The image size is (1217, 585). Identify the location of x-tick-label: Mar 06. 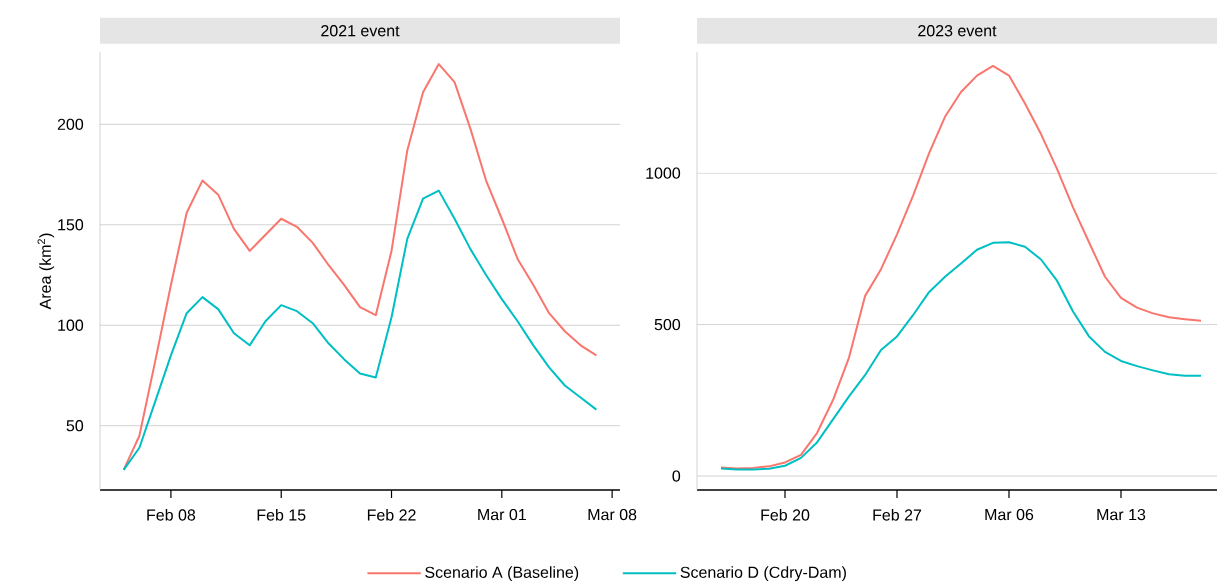
(1009, 514).